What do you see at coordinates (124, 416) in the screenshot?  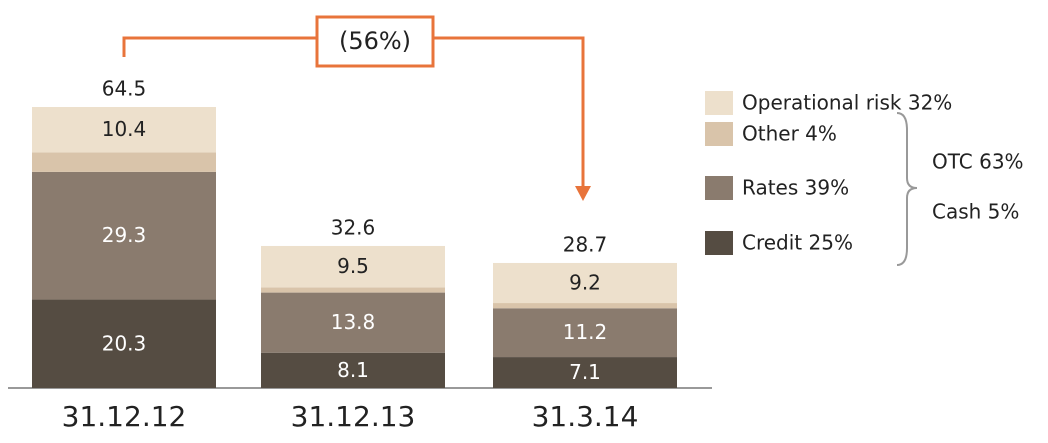 I see `x-tick-label: 31.12.12` at bounding box center [124, 416].